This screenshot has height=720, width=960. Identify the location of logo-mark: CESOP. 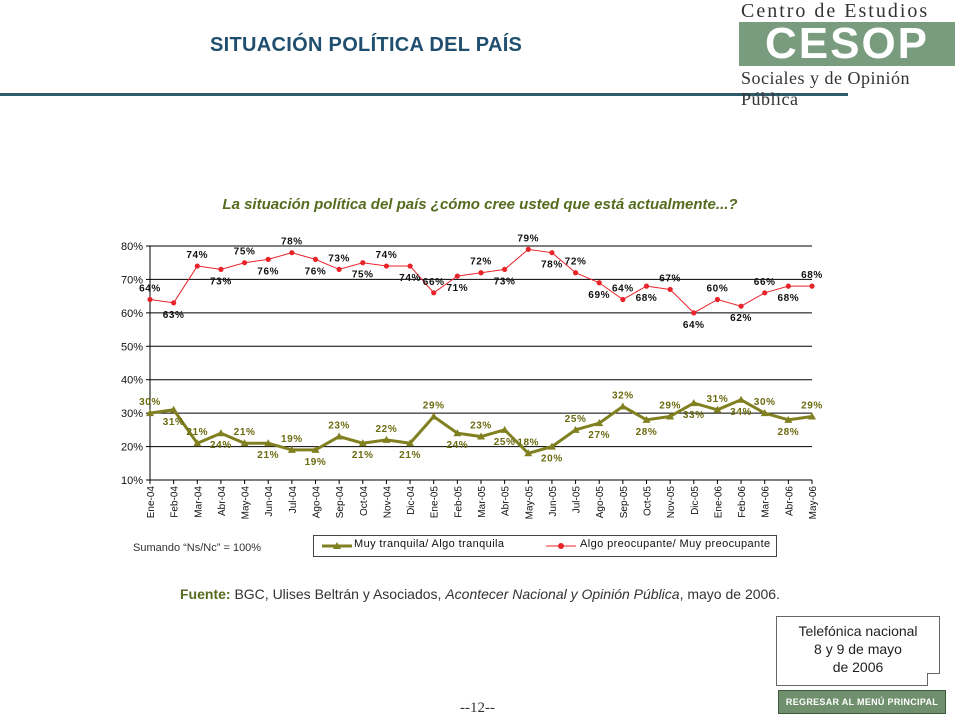
(847, 44).